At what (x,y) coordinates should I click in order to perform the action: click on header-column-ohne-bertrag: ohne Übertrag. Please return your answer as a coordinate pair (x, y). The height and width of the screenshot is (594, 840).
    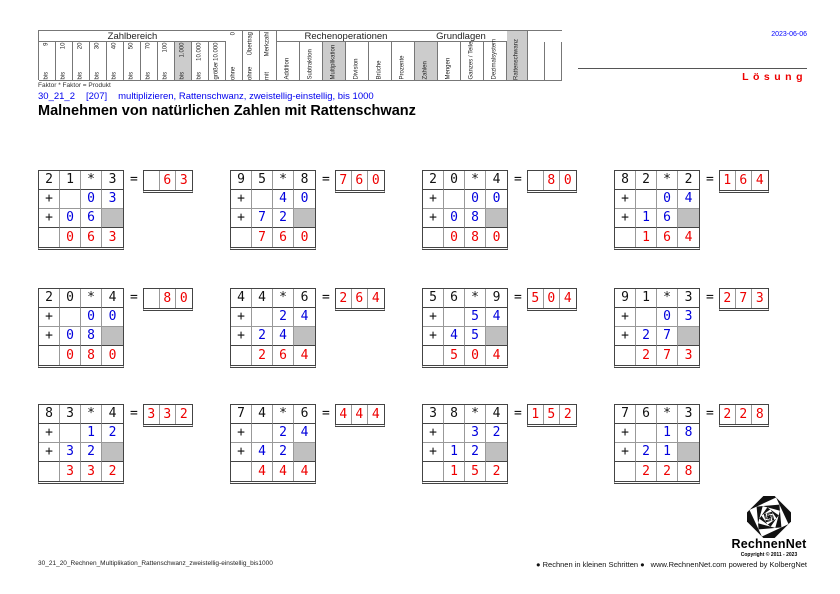
    Looking at the image, I should click on (251, 56).